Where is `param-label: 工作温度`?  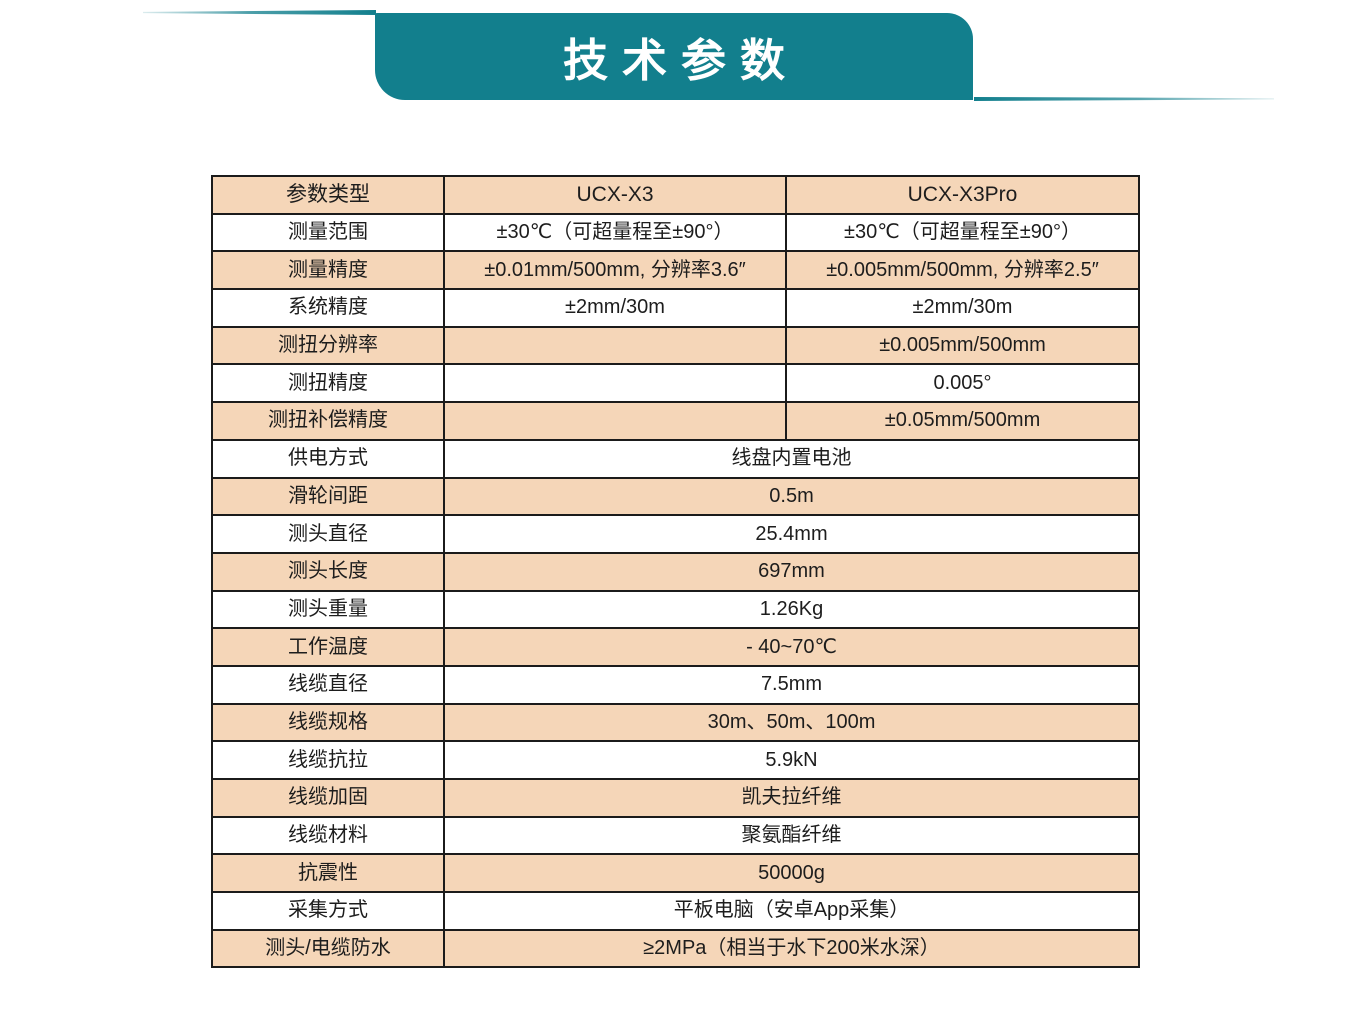 param-label: 工作温度 is located at coordinates (328, 647).